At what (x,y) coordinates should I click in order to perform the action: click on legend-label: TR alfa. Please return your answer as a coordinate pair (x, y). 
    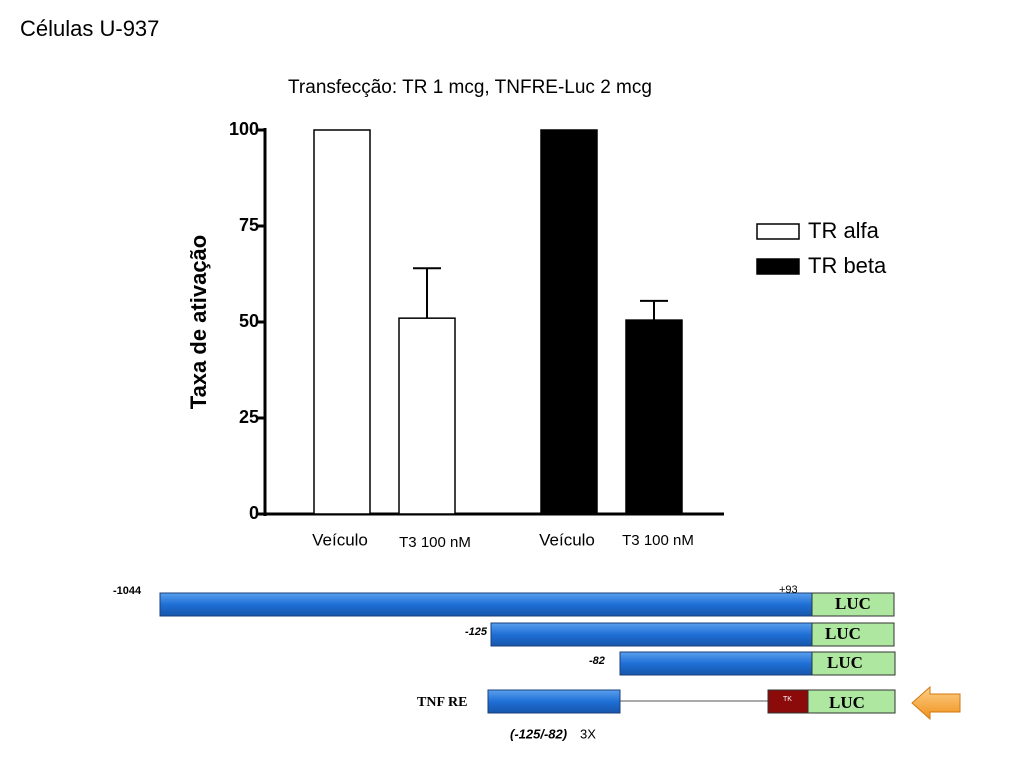
    Looking at the image, I should click on (844, 230).